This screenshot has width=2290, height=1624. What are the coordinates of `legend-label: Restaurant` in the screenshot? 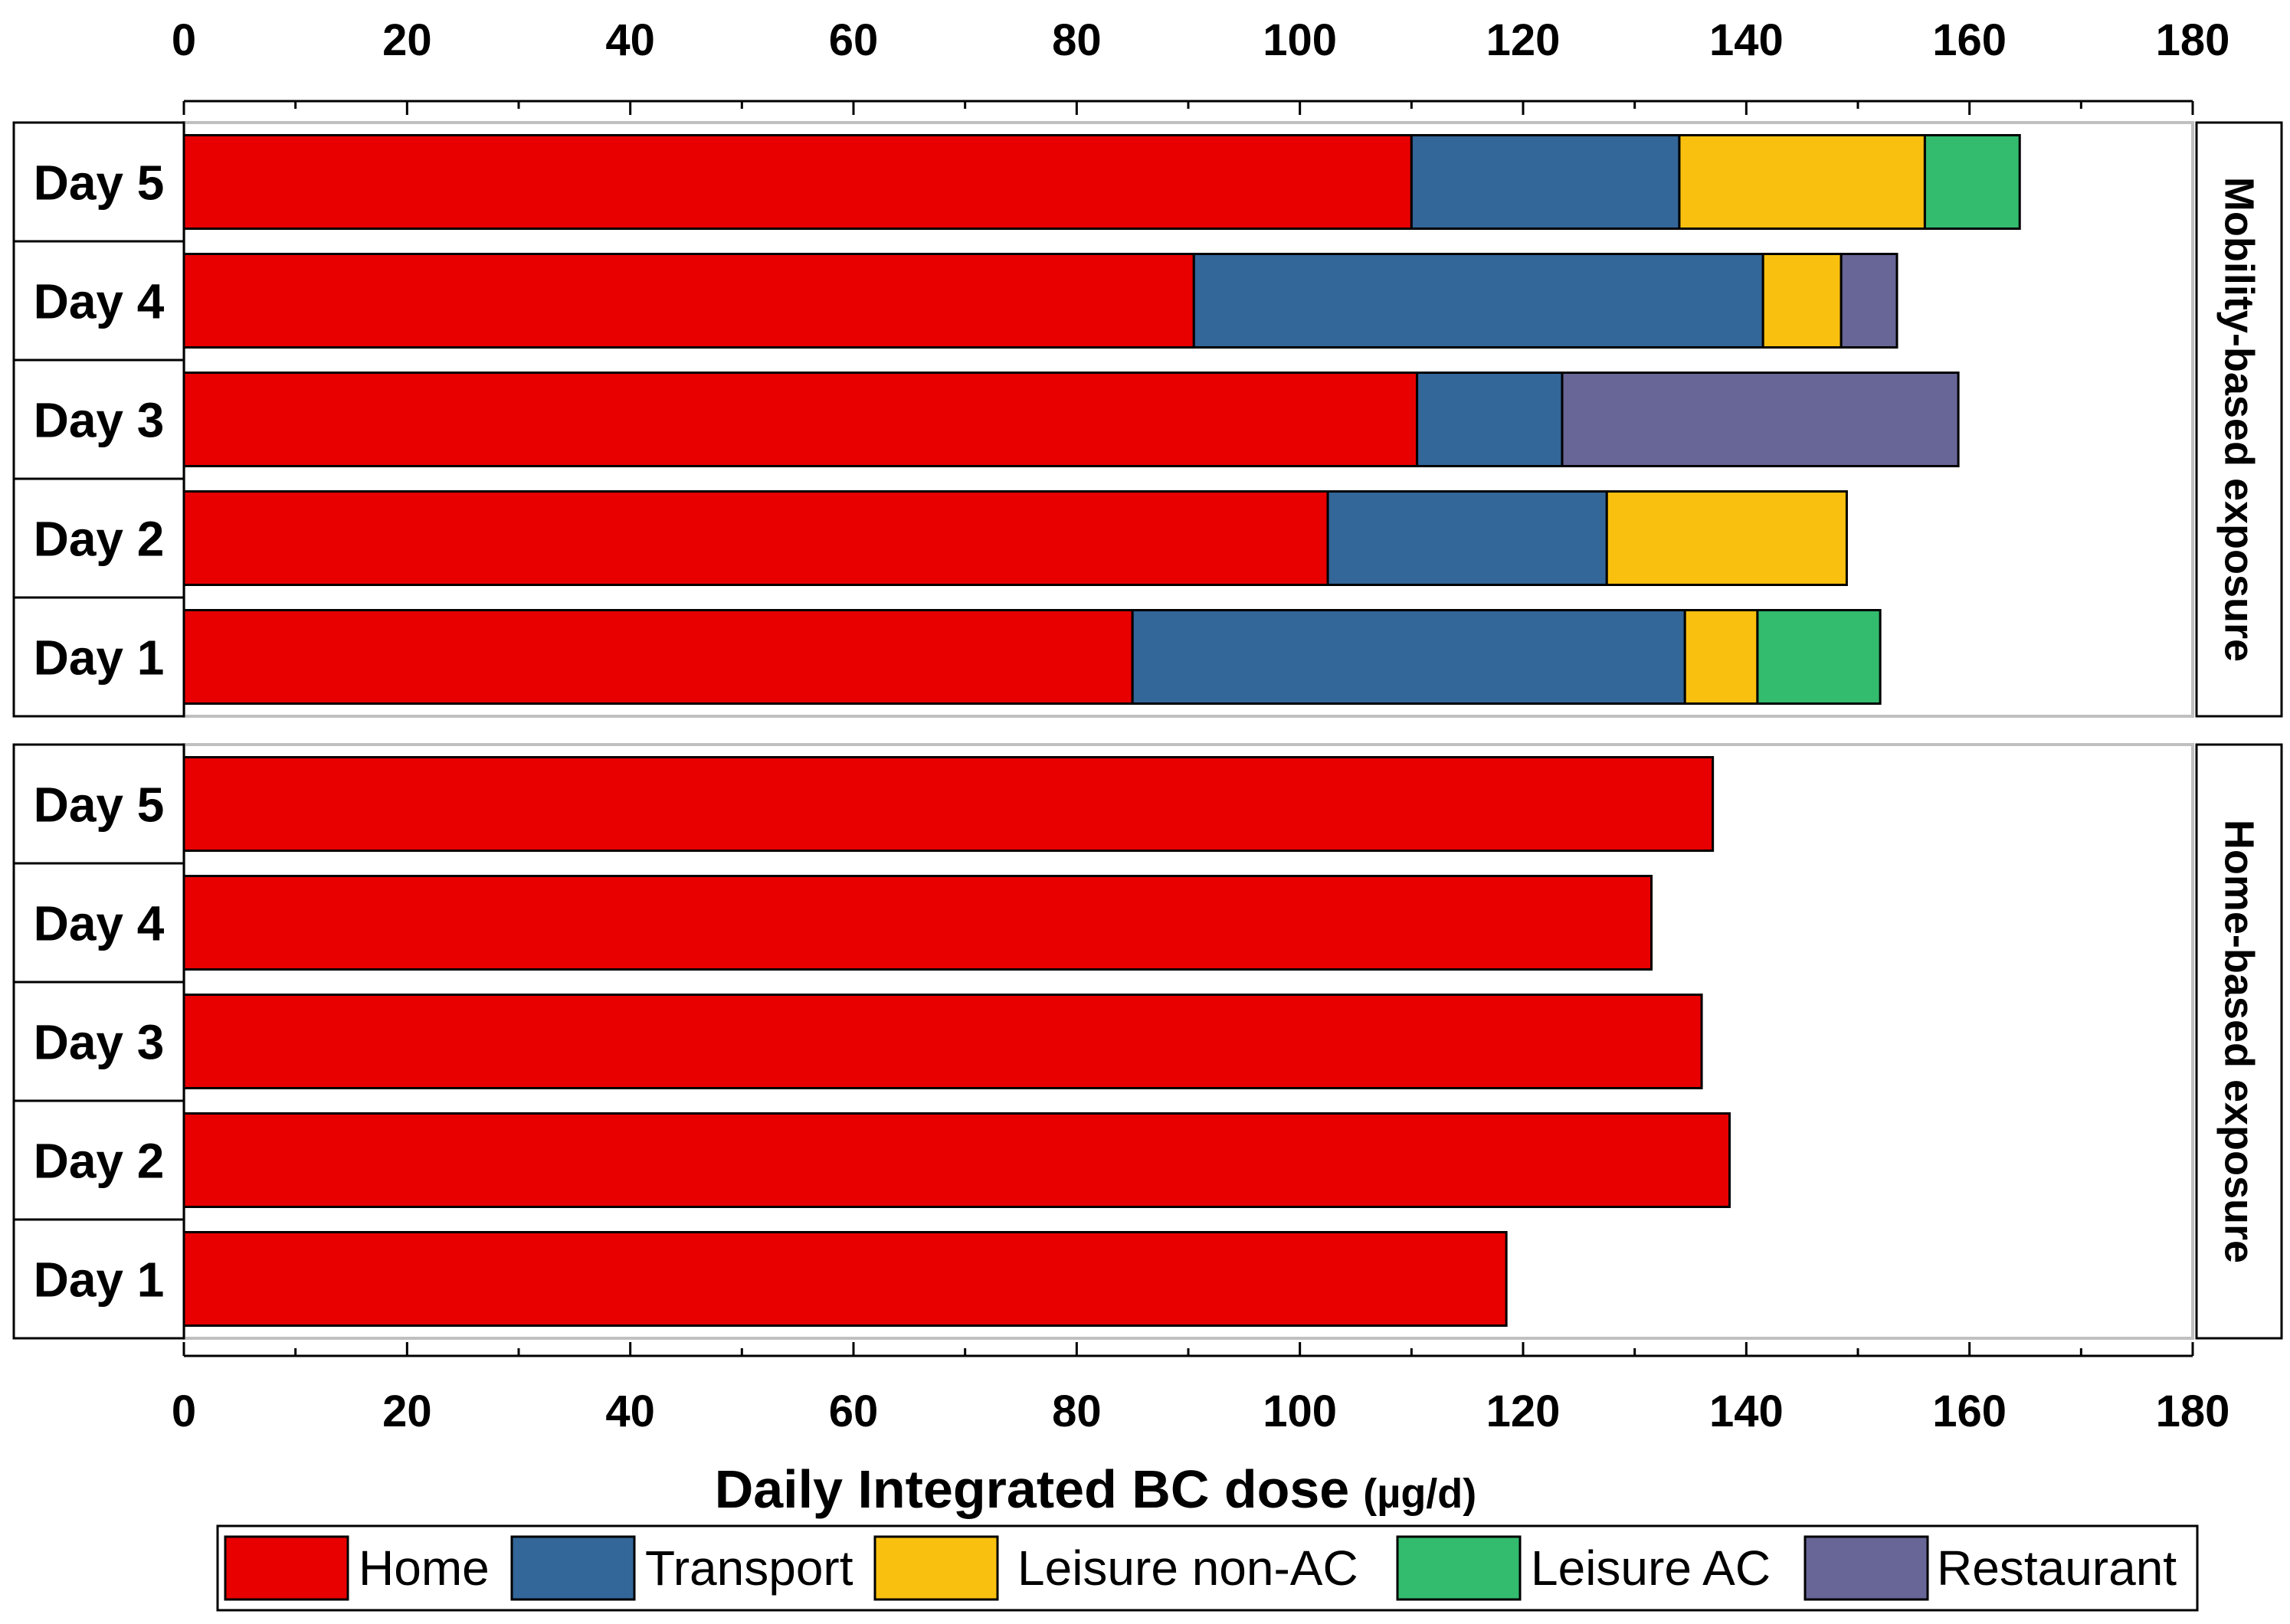 It's located at (2057, 1569).